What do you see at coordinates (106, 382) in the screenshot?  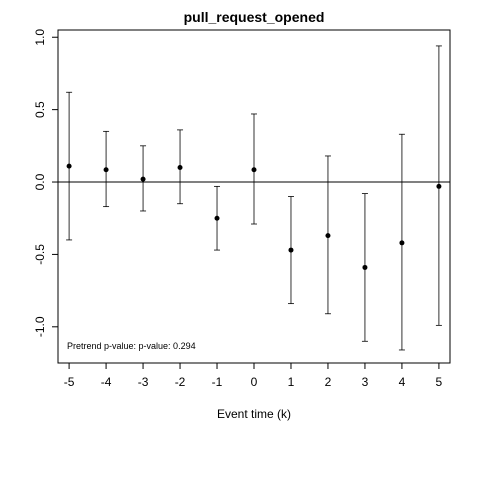 I see `x-tick-label-1: -4` at bounding box center [106, 382].